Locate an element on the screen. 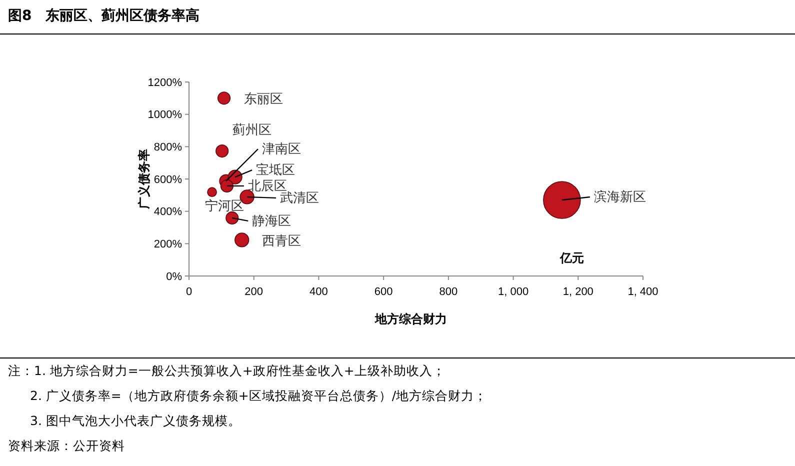 Image resolution: width=795 pixels, height=466 pixels. x-tick-label: 1, 200 is located at coordinates (578, 292).